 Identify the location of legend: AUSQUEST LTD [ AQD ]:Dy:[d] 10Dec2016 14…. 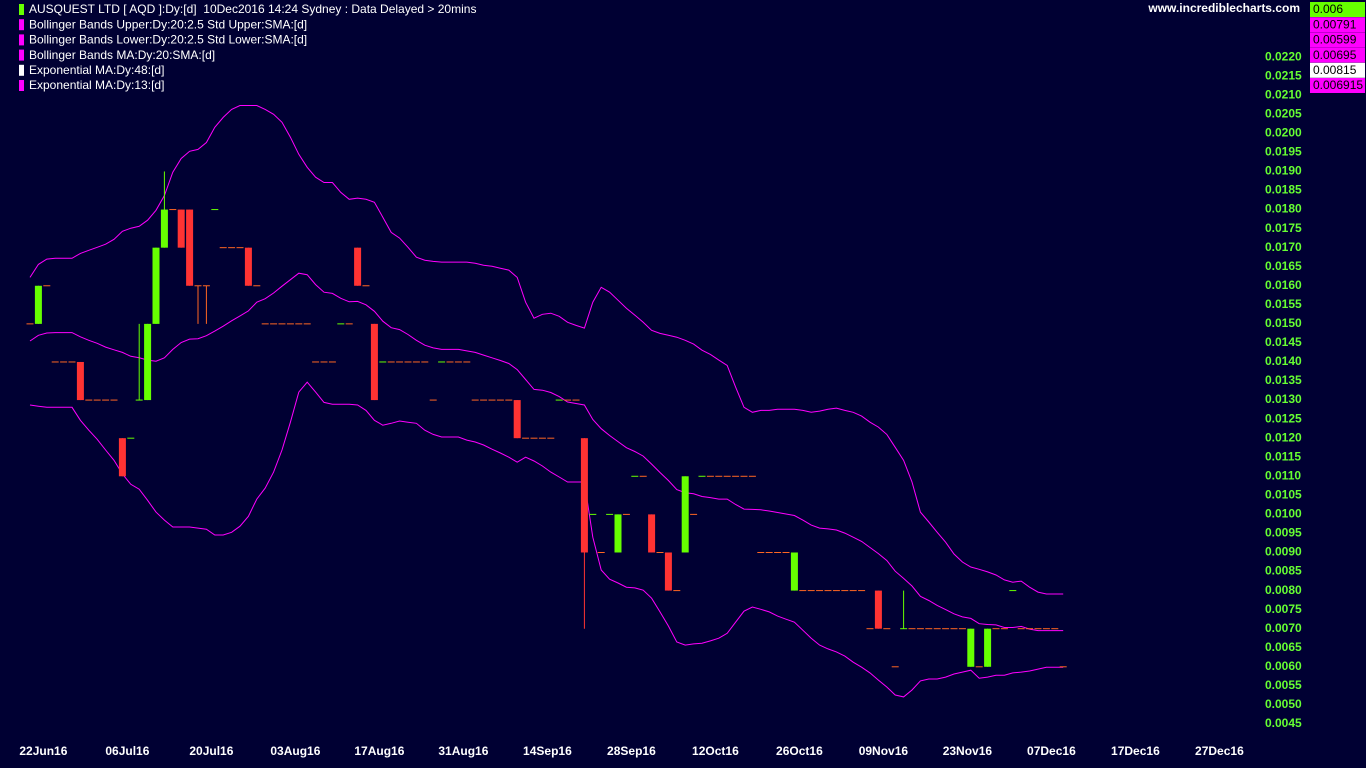
(692, 47).